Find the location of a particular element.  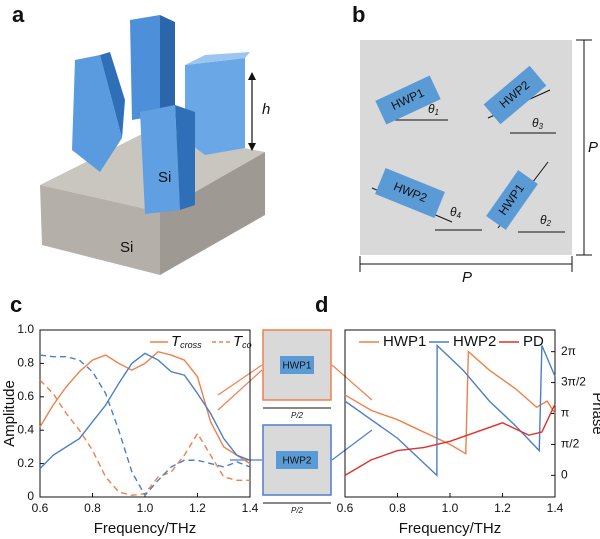

hwp: HWP2 is located at coordinates (410, 193).